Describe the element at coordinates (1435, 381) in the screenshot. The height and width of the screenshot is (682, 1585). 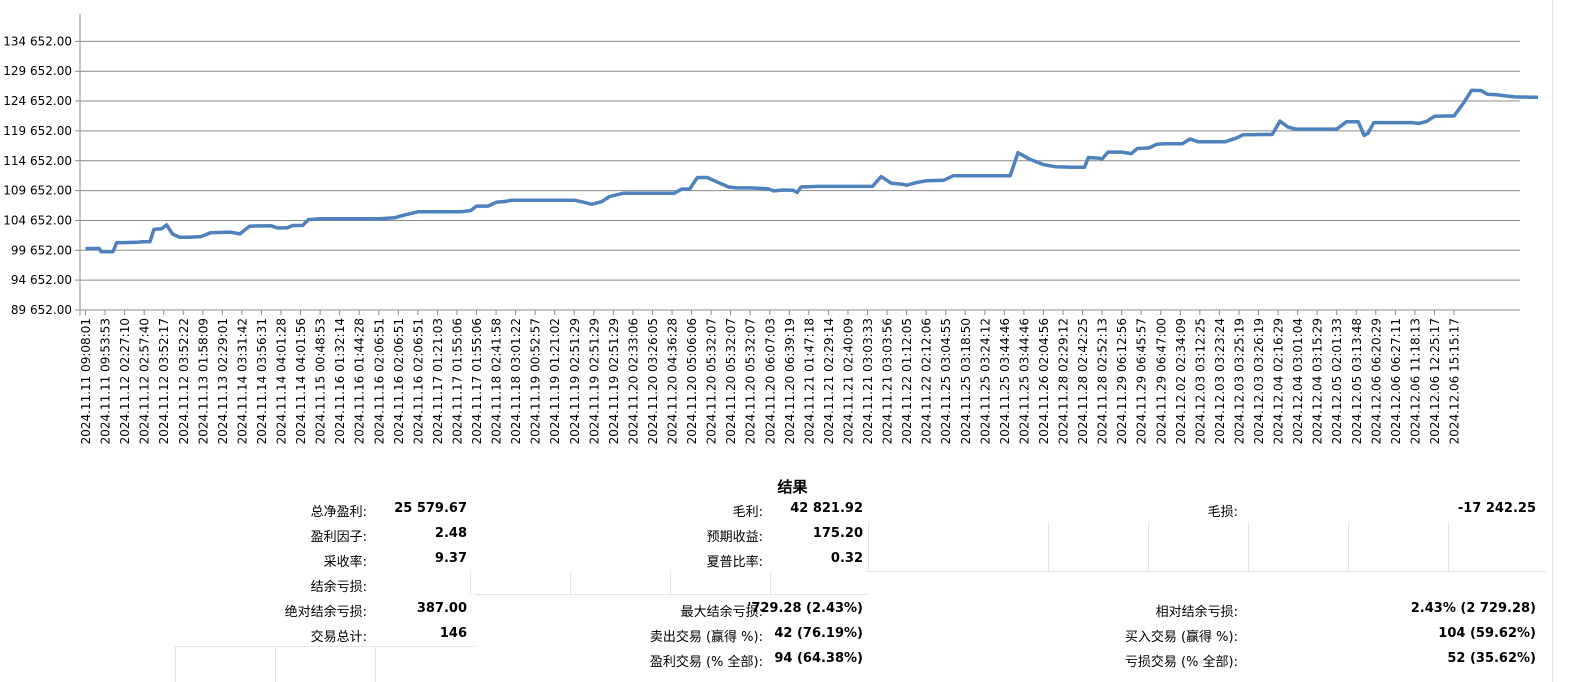
I see `x-tick-label: 2024.12.06 12:25:17` at that location.